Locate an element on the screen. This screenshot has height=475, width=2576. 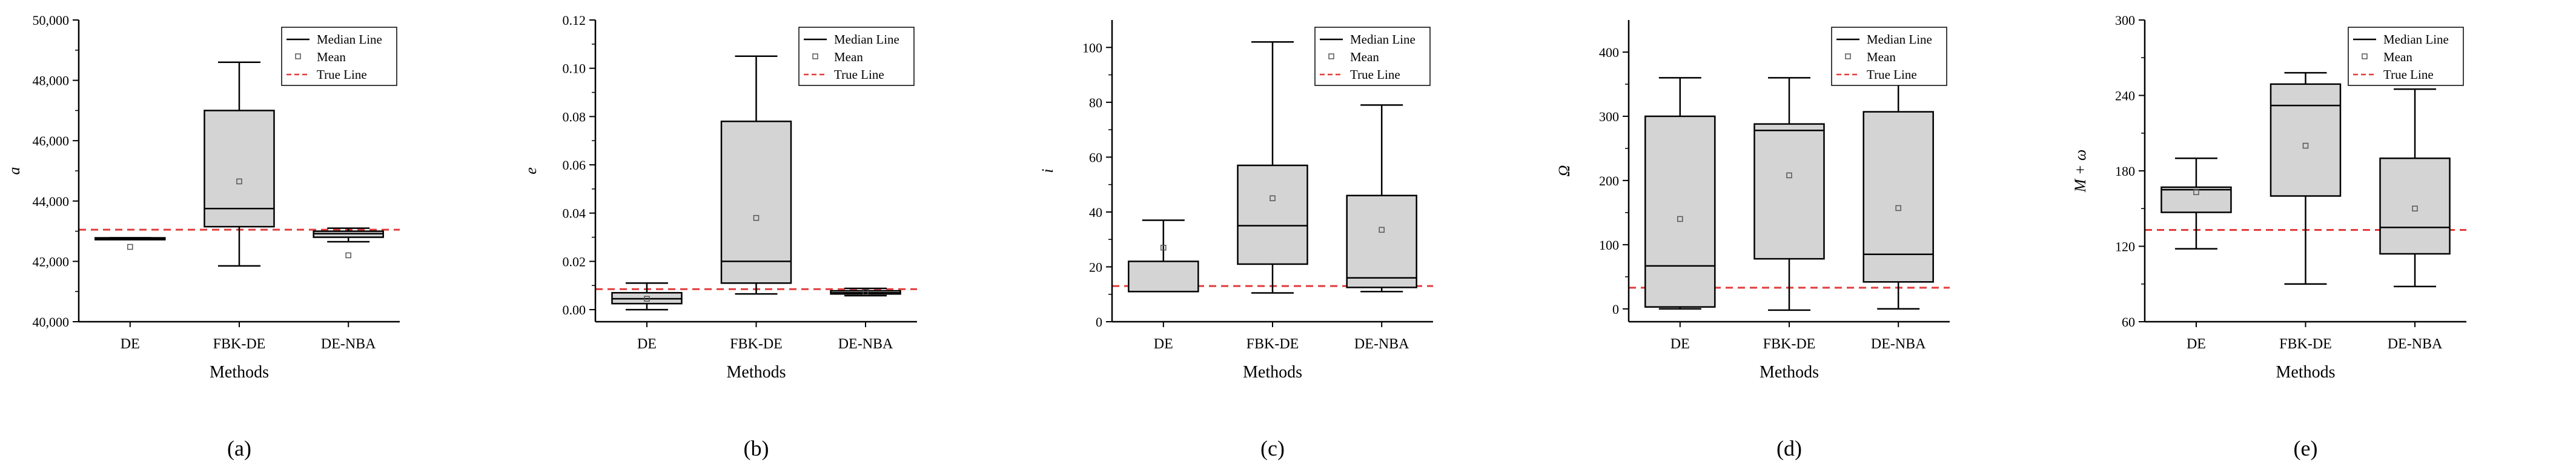
y-tick-label: 50,000 is located at coordinates (51, 20).